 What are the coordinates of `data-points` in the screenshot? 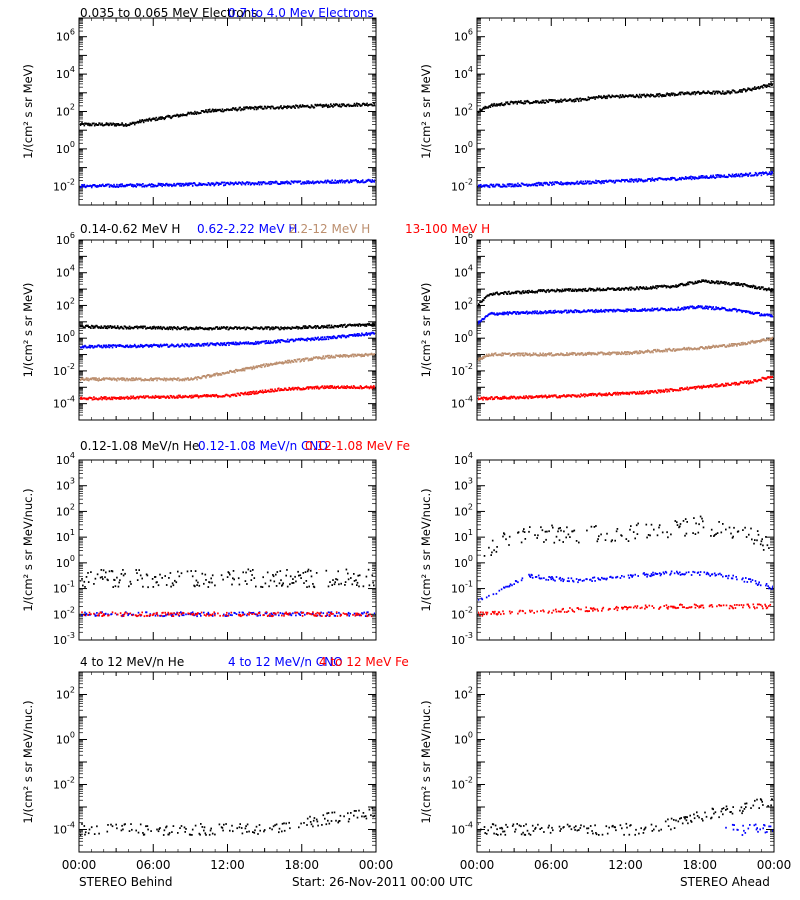 It's located at (625, 135).